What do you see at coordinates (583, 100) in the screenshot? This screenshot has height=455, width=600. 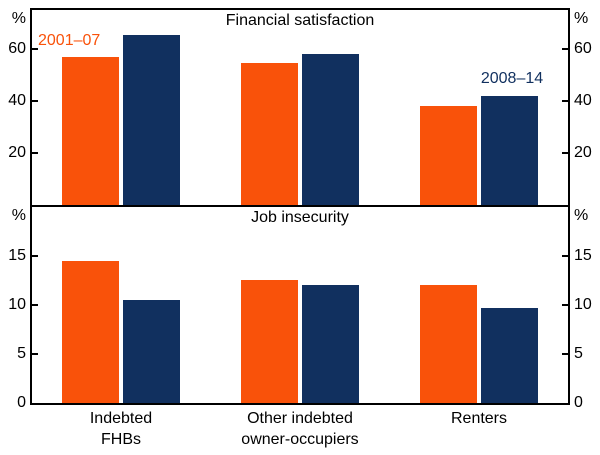 I see `y-tick-label-right-financial-satisfaction-40: 40` at bounding box center [583, 100].